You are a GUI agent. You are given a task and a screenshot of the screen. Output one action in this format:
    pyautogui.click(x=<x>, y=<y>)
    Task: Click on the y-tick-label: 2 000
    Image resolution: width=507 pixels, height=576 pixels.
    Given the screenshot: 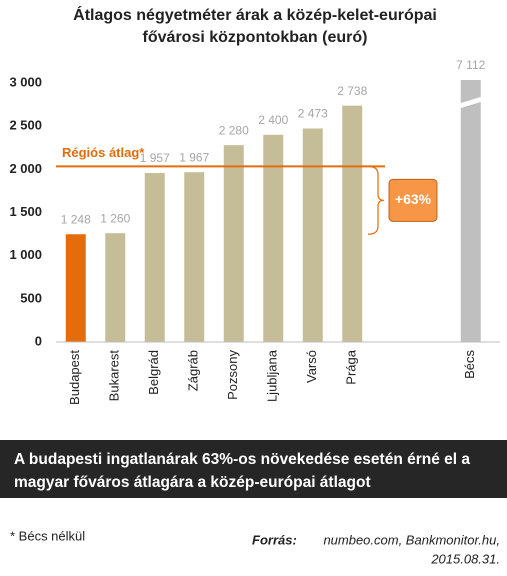 What is the action you would take?
    pyautogui.click(x=25, y=168)
    